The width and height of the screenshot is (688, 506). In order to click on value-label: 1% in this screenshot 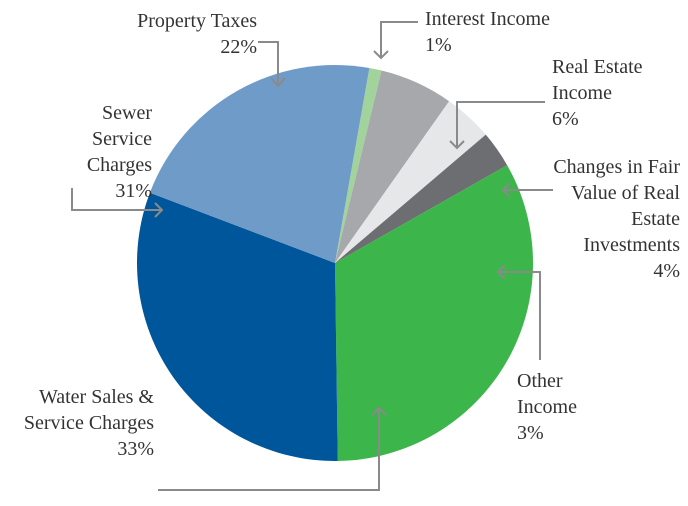, I will do `click(438, 45)`.